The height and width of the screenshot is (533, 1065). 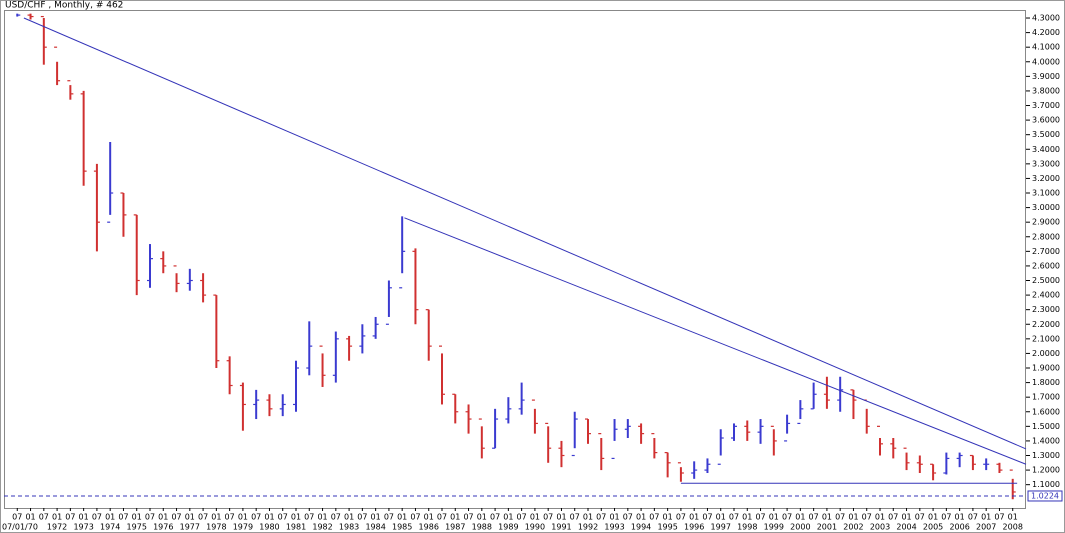 What do you see at coordinates (482, 527) in the screenshot?
I see `year-label: 1988` at bounding box center [482, 527].